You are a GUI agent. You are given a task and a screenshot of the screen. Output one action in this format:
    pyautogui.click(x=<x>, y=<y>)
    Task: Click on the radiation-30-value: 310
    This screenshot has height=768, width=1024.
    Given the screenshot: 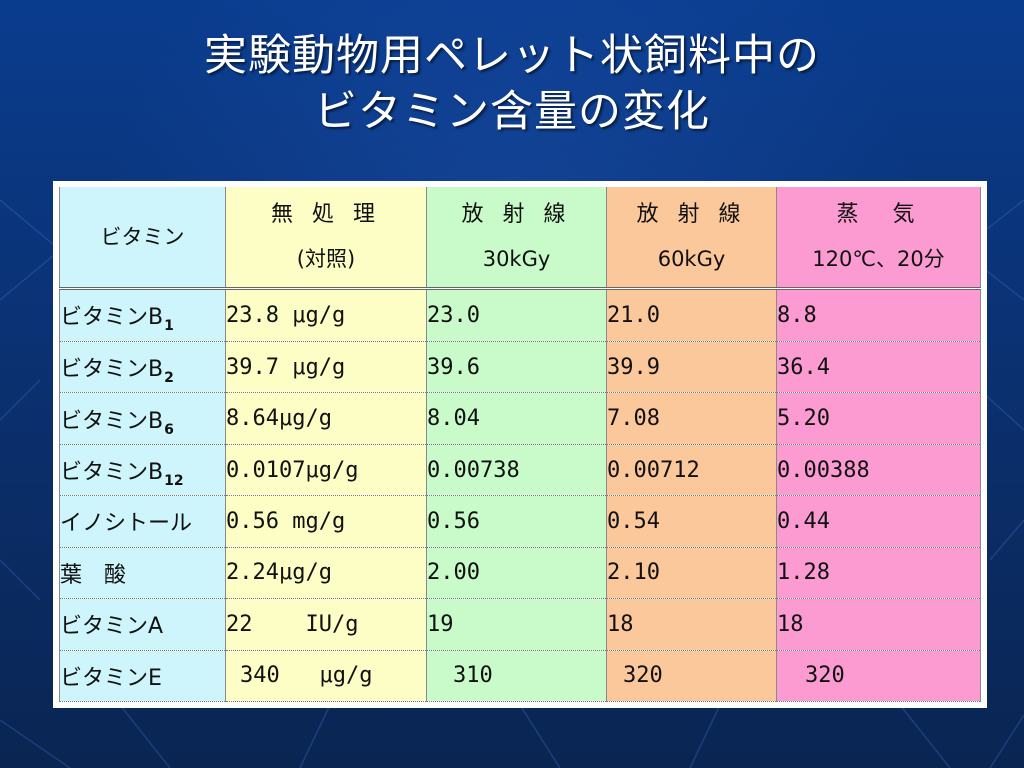 What is the action you would take?
    pyautogui.click(x=516, y=676)
    